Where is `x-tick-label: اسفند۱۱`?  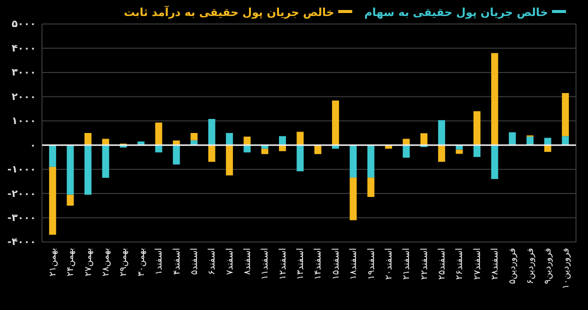 x-tick-label: اسفند۱۱ is located at coordinates (265, 264).